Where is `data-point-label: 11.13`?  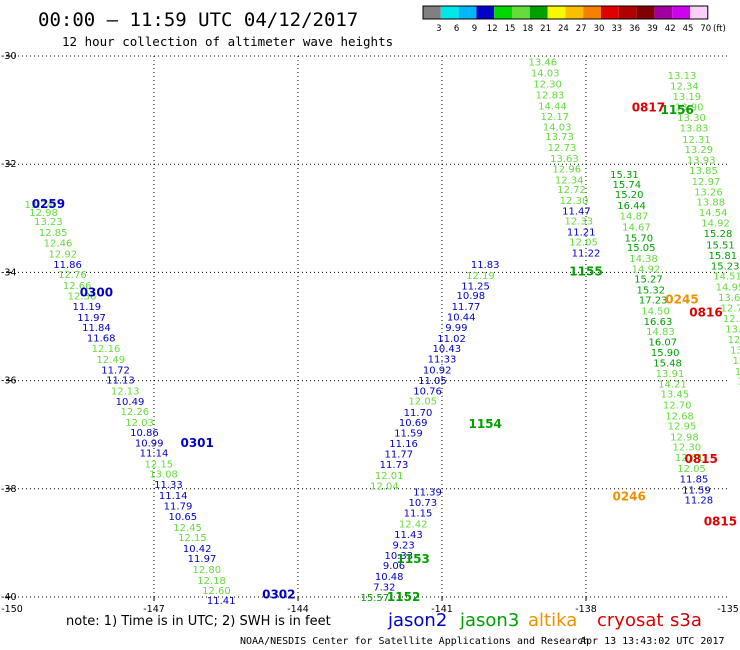 data-point-label: 11.13 is located at coordinates (120, 381).